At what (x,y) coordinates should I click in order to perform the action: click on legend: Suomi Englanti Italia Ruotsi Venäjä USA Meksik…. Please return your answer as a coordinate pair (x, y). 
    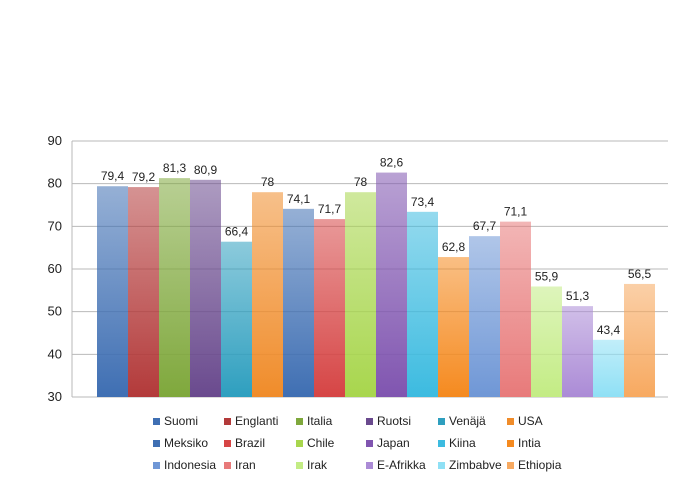
    Looking at the image, I should click on (357, 443).